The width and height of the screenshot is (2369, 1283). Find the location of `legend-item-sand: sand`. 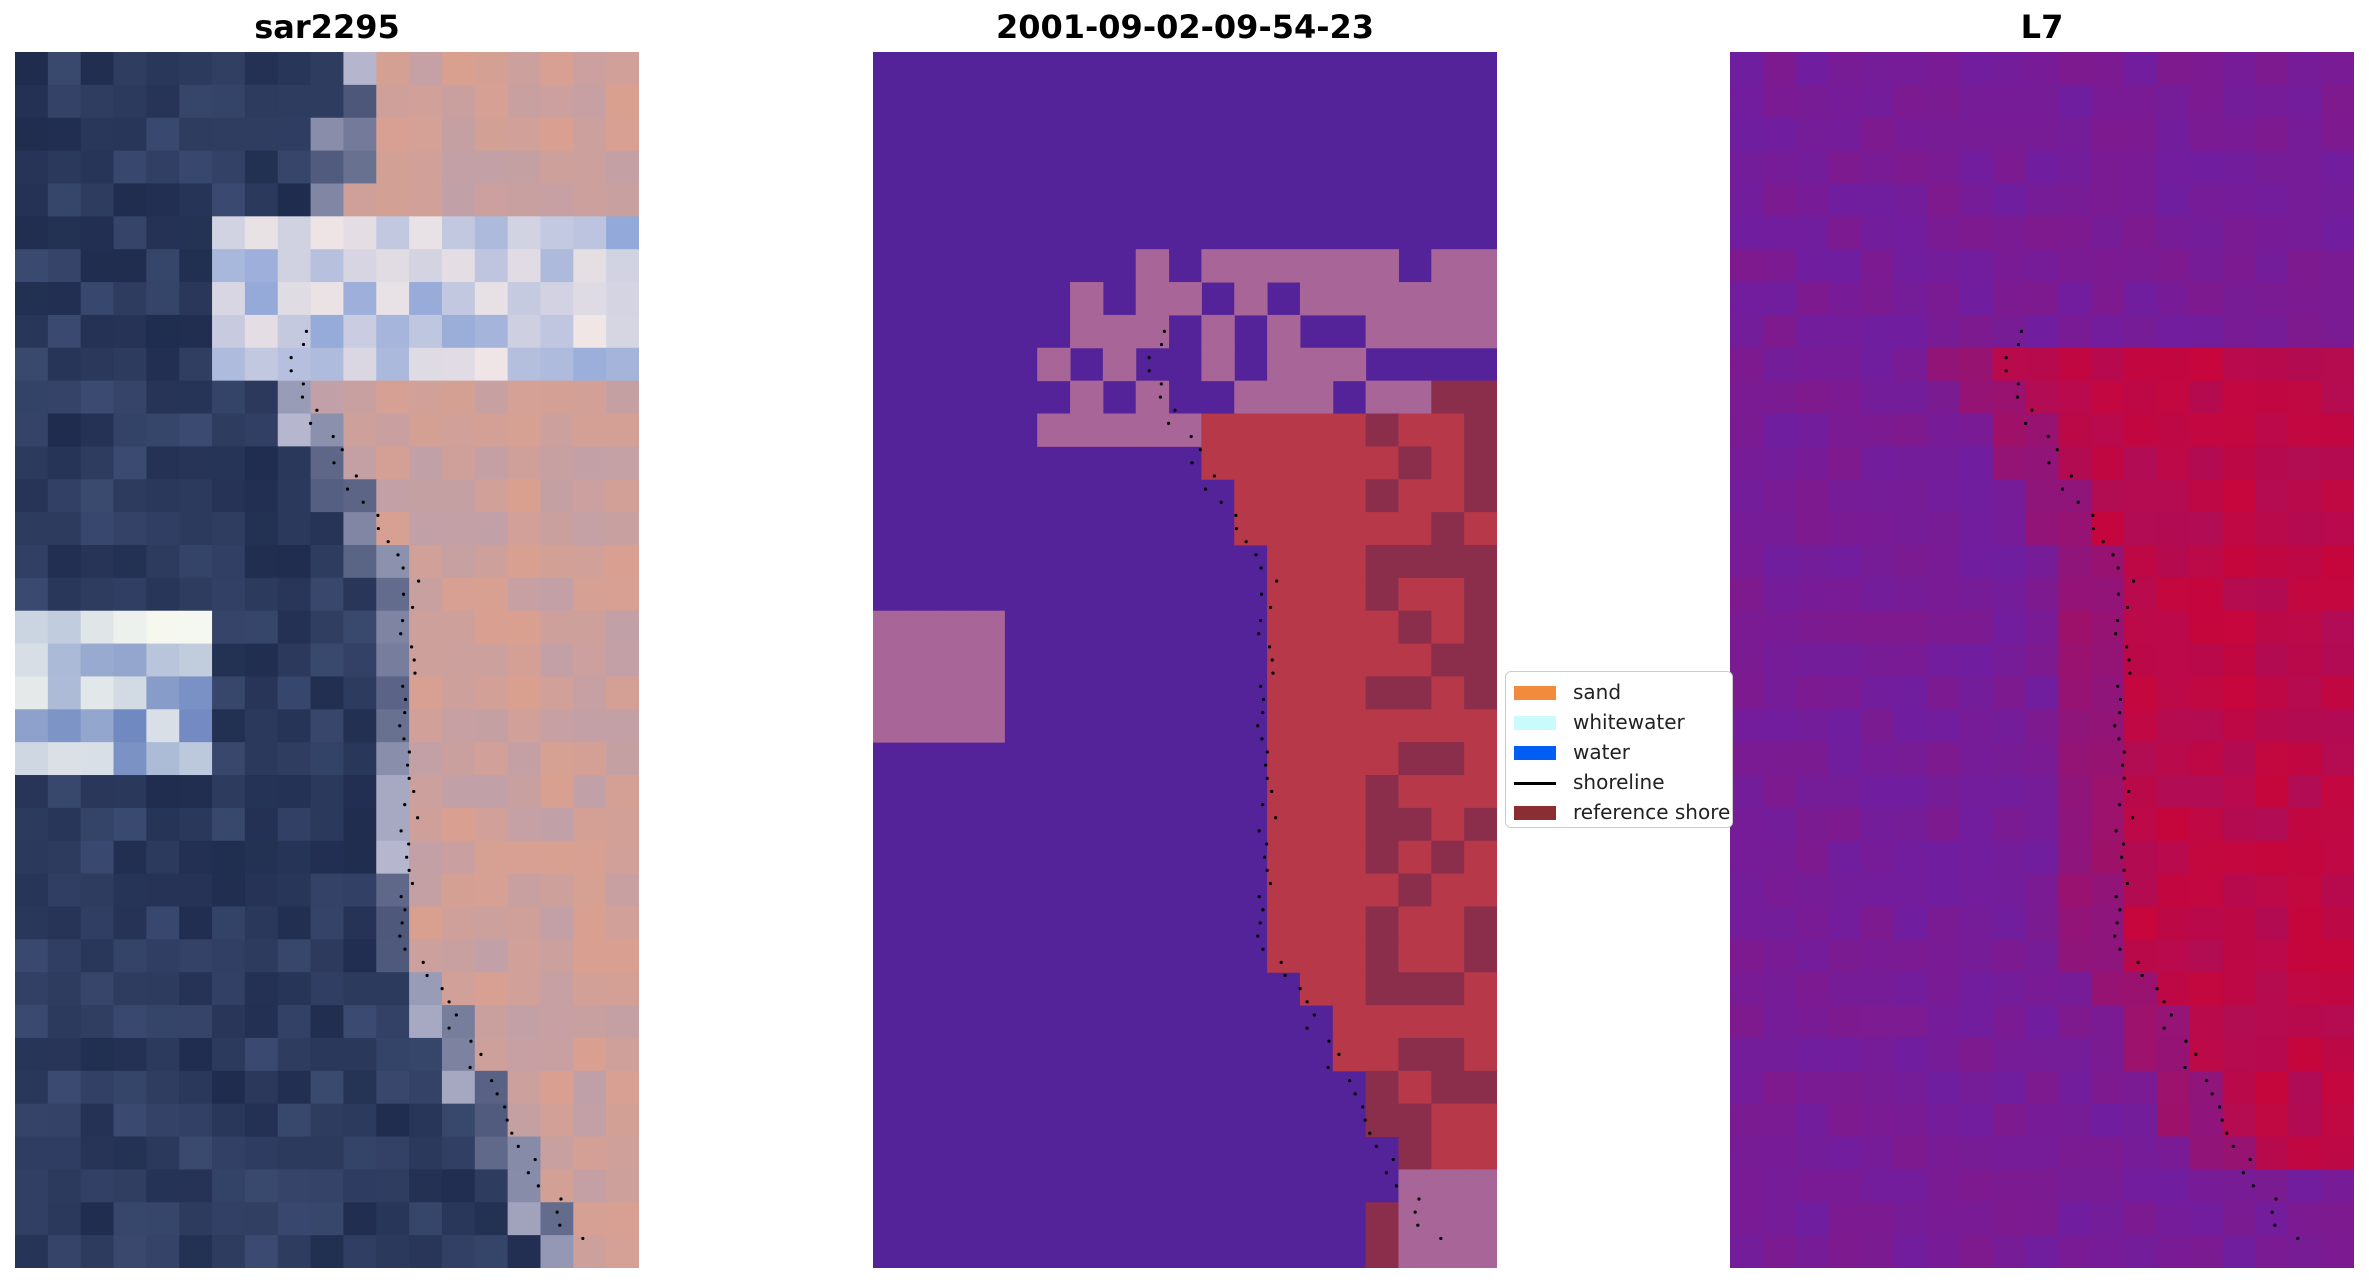

legend-item-sand: sand is located at coordinates (1619, 692).